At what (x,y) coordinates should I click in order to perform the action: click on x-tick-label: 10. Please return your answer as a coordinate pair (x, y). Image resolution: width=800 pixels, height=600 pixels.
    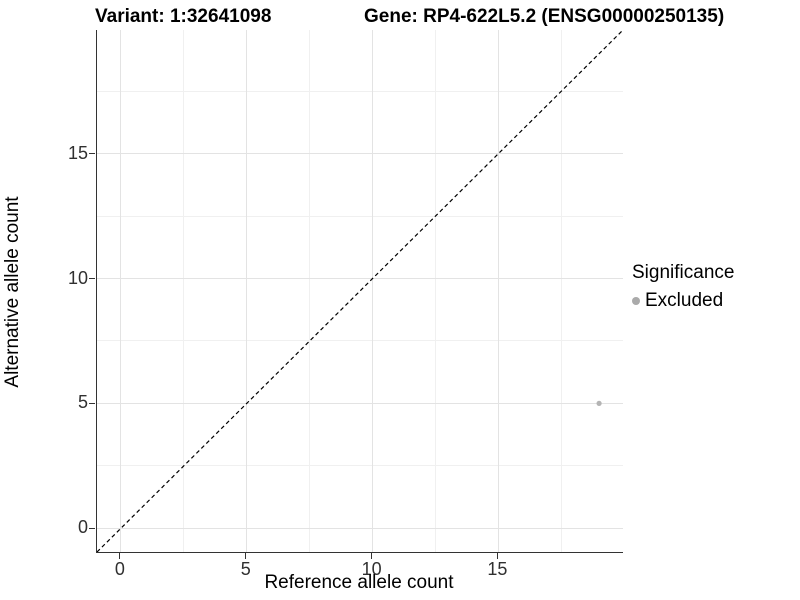
    Looking at the image, I should click on (371, 569).